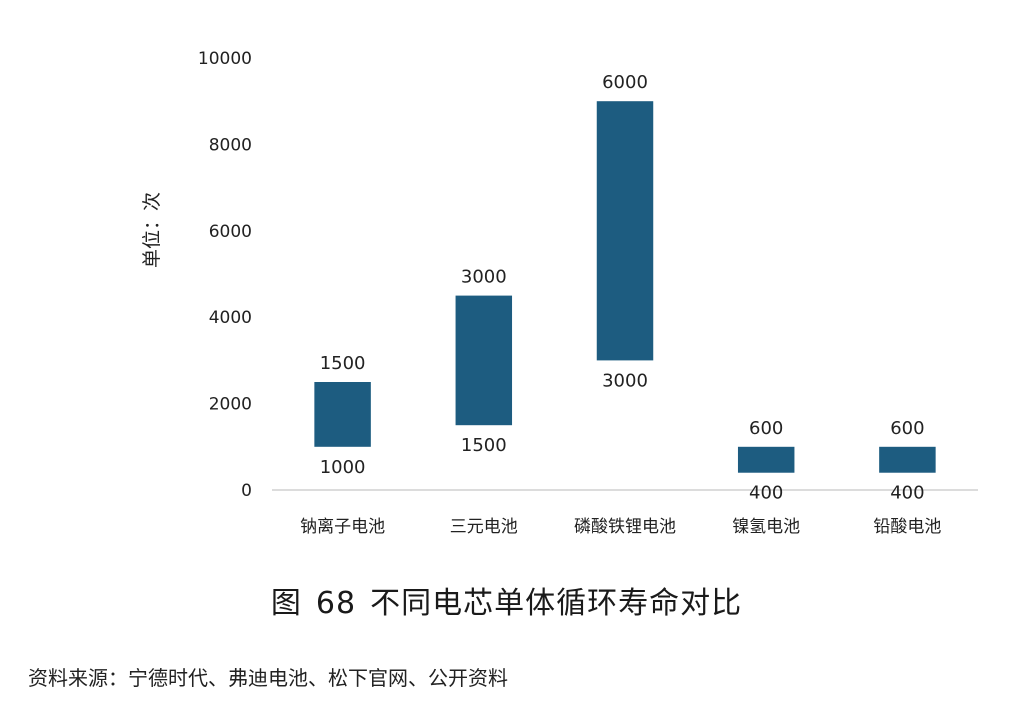  I want to click on top-value-label: 3000, so click(484, 277).